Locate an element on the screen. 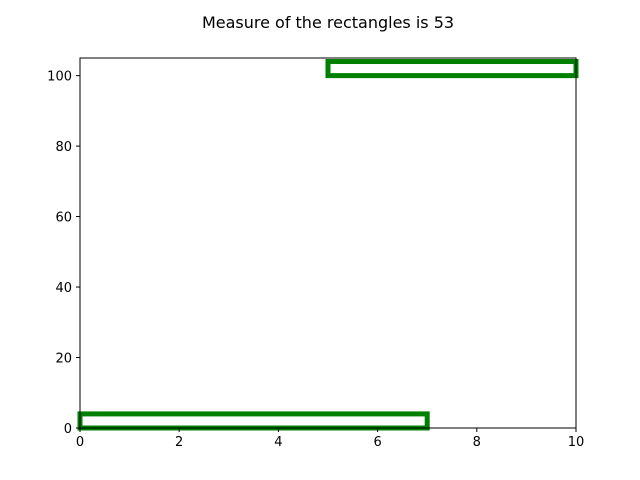  y-tick-label: 80 is located at coordinates (63, 147).